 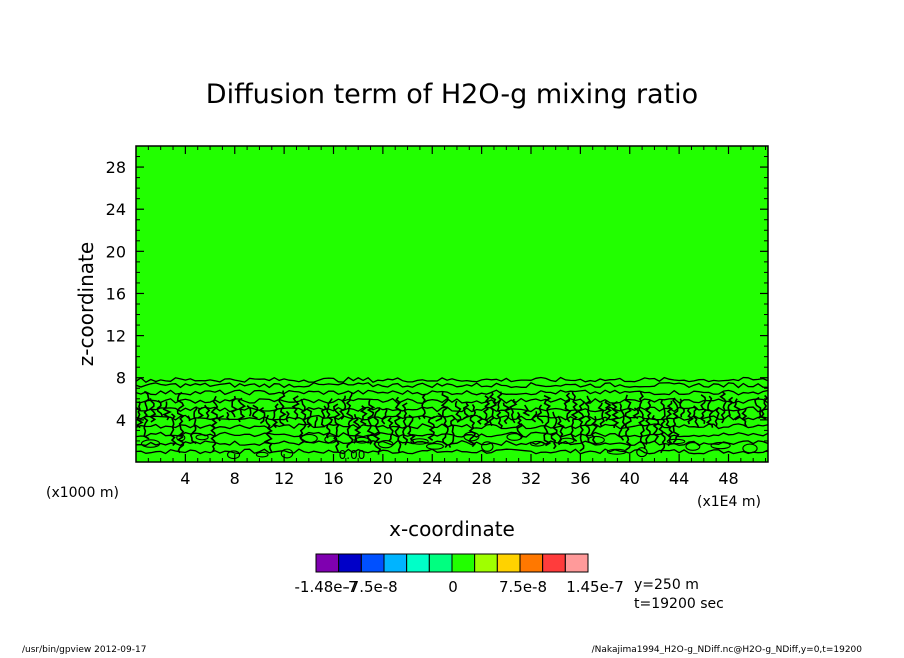 What do you see at coordinates (333, 478) in the screenshot?
I see `x-tick-label: 16` at bounding box center [333, 478].